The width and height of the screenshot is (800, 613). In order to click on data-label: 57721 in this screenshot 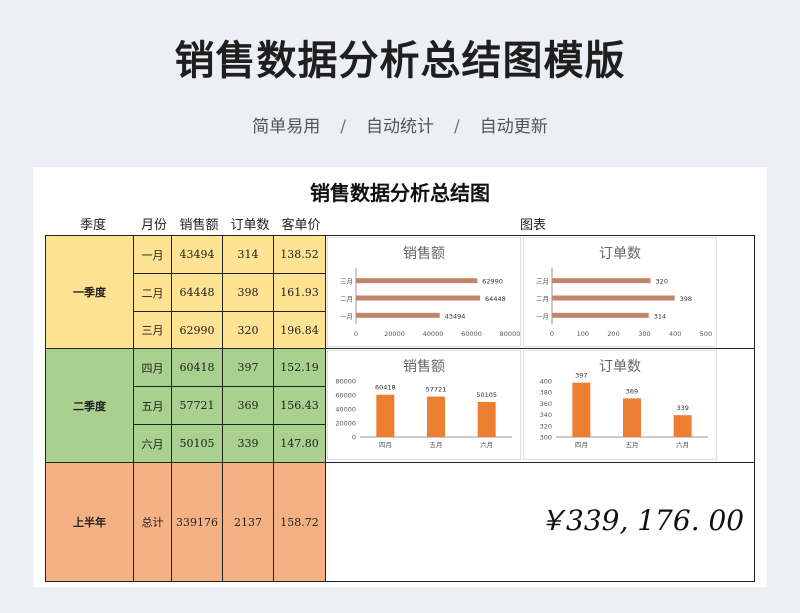, I will do `click(436, 390)`.